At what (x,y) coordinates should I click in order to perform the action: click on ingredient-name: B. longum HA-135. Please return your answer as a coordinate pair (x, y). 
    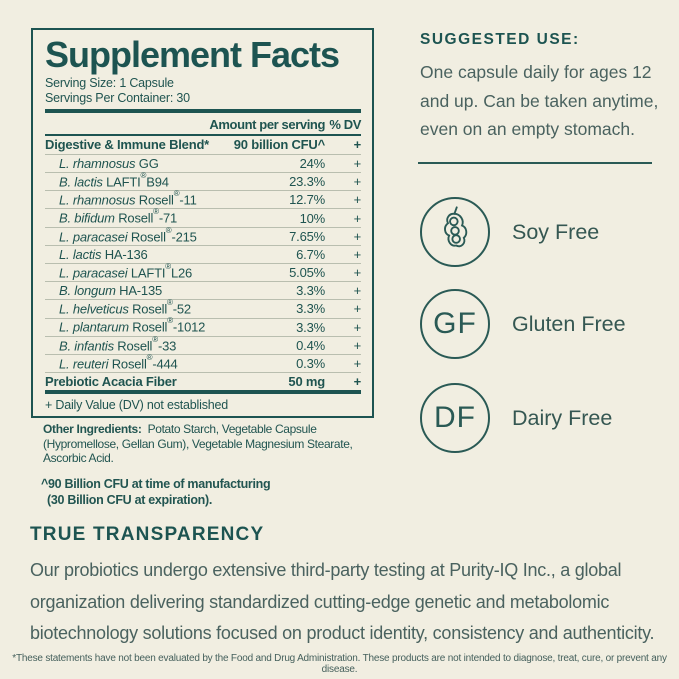
    Looking at the image, I should click on (111, 291).